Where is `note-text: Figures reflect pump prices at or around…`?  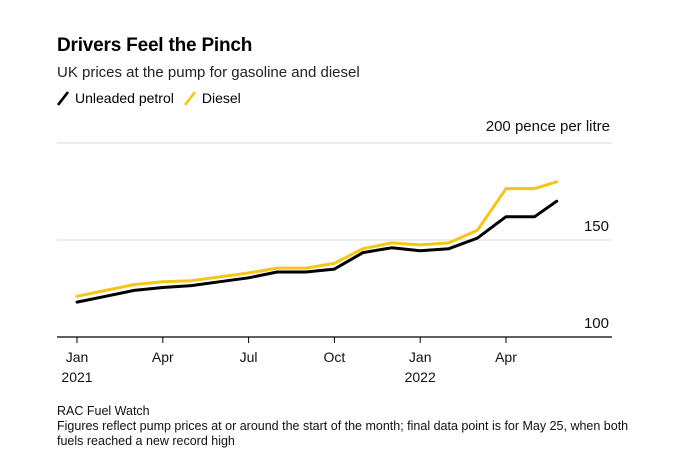 note-text: Figures reflect pump prices at or around… is located at coordinates (343, 433).